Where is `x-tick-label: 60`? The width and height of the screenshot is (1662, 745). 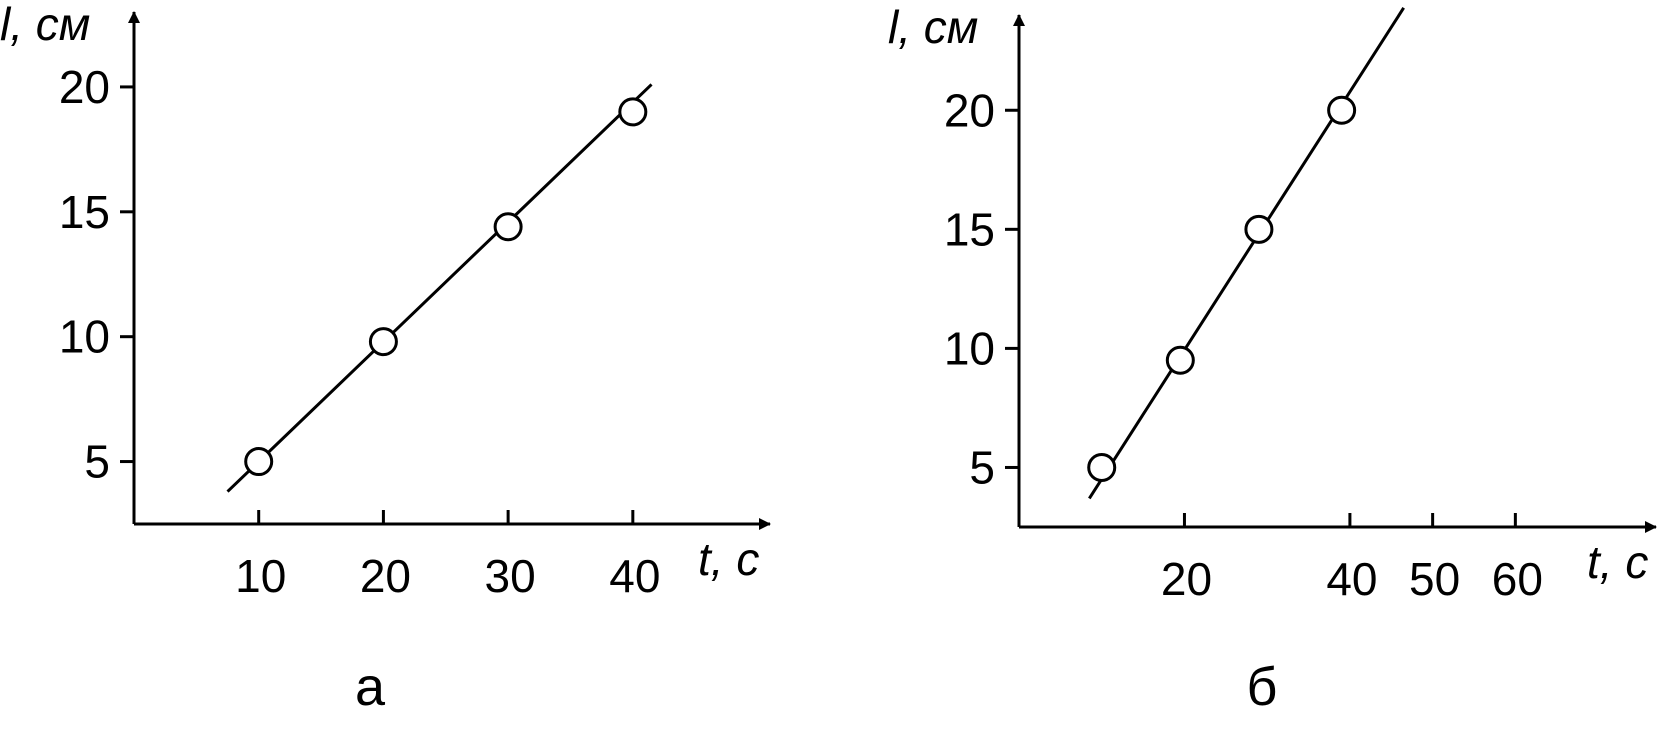
x-tick-label: 60 is located at coordinates (1517, 579).